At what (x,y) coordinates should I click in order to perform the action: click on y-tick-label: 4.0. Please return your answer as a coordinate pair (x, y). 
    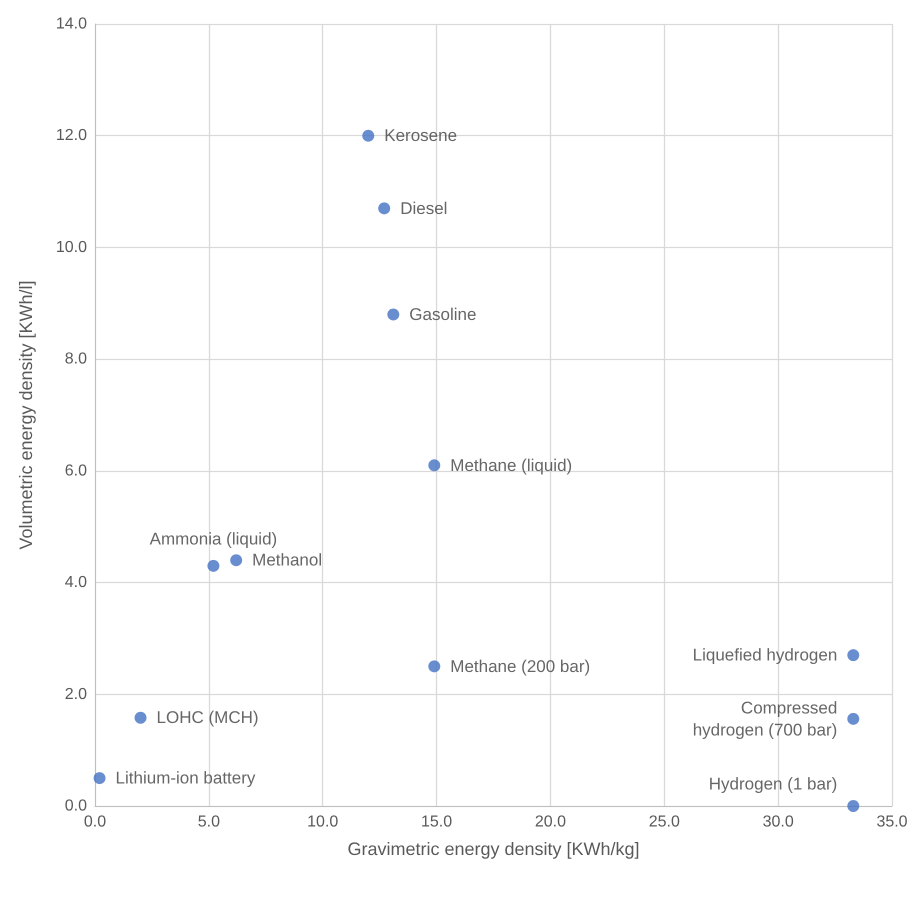
    Looking at the image, I should click on (76, 583).